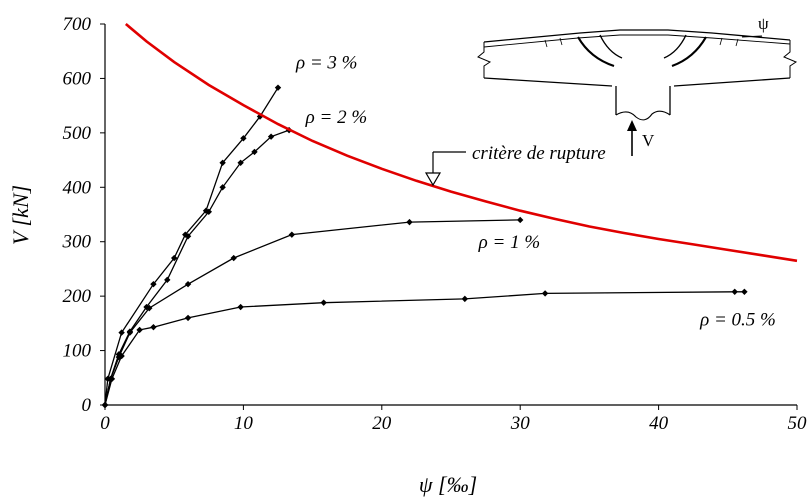  What do you see at coordinates (77, 242) in the screenshot?
I see `y-tick-label: 300` at bounding box center [77, 242].